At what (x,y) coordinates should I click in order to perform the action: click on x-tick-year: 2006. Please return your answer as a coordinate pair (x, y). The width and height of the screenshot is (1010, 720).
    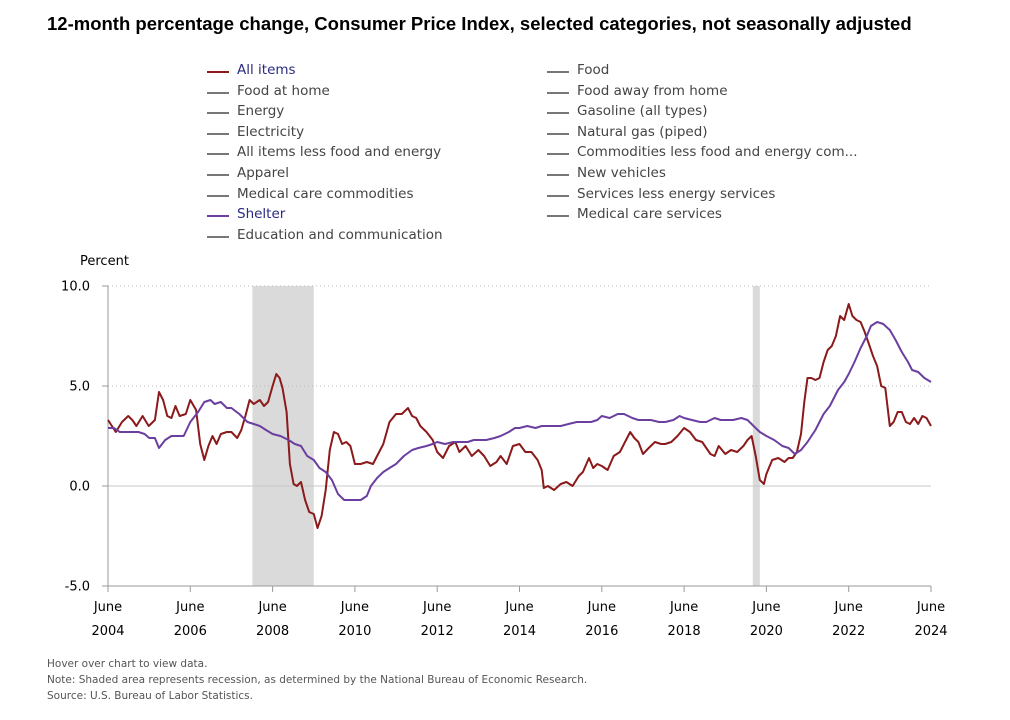
    Looking at the image, I should click on (190, 631).